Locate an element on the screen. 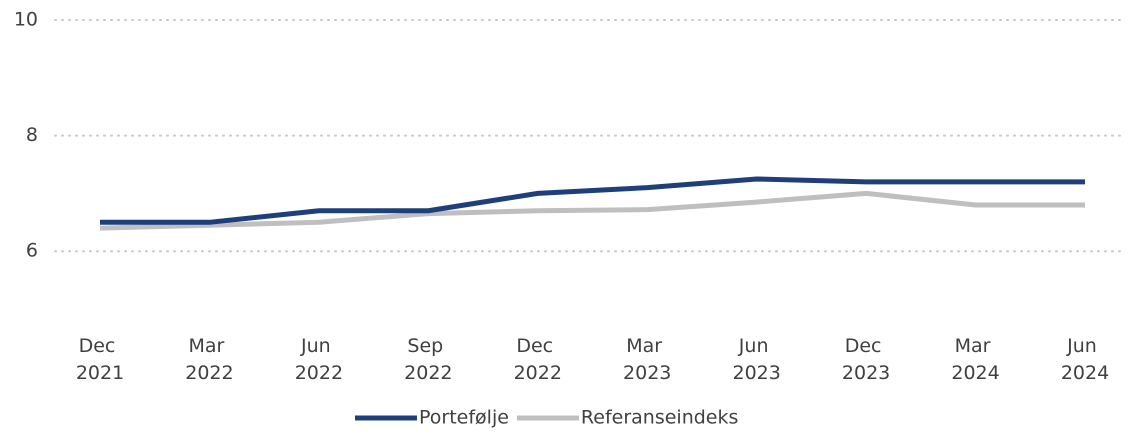 The image size is (1128, 432). legend-label: Referanseindeks is located at coordinates (659, 418).